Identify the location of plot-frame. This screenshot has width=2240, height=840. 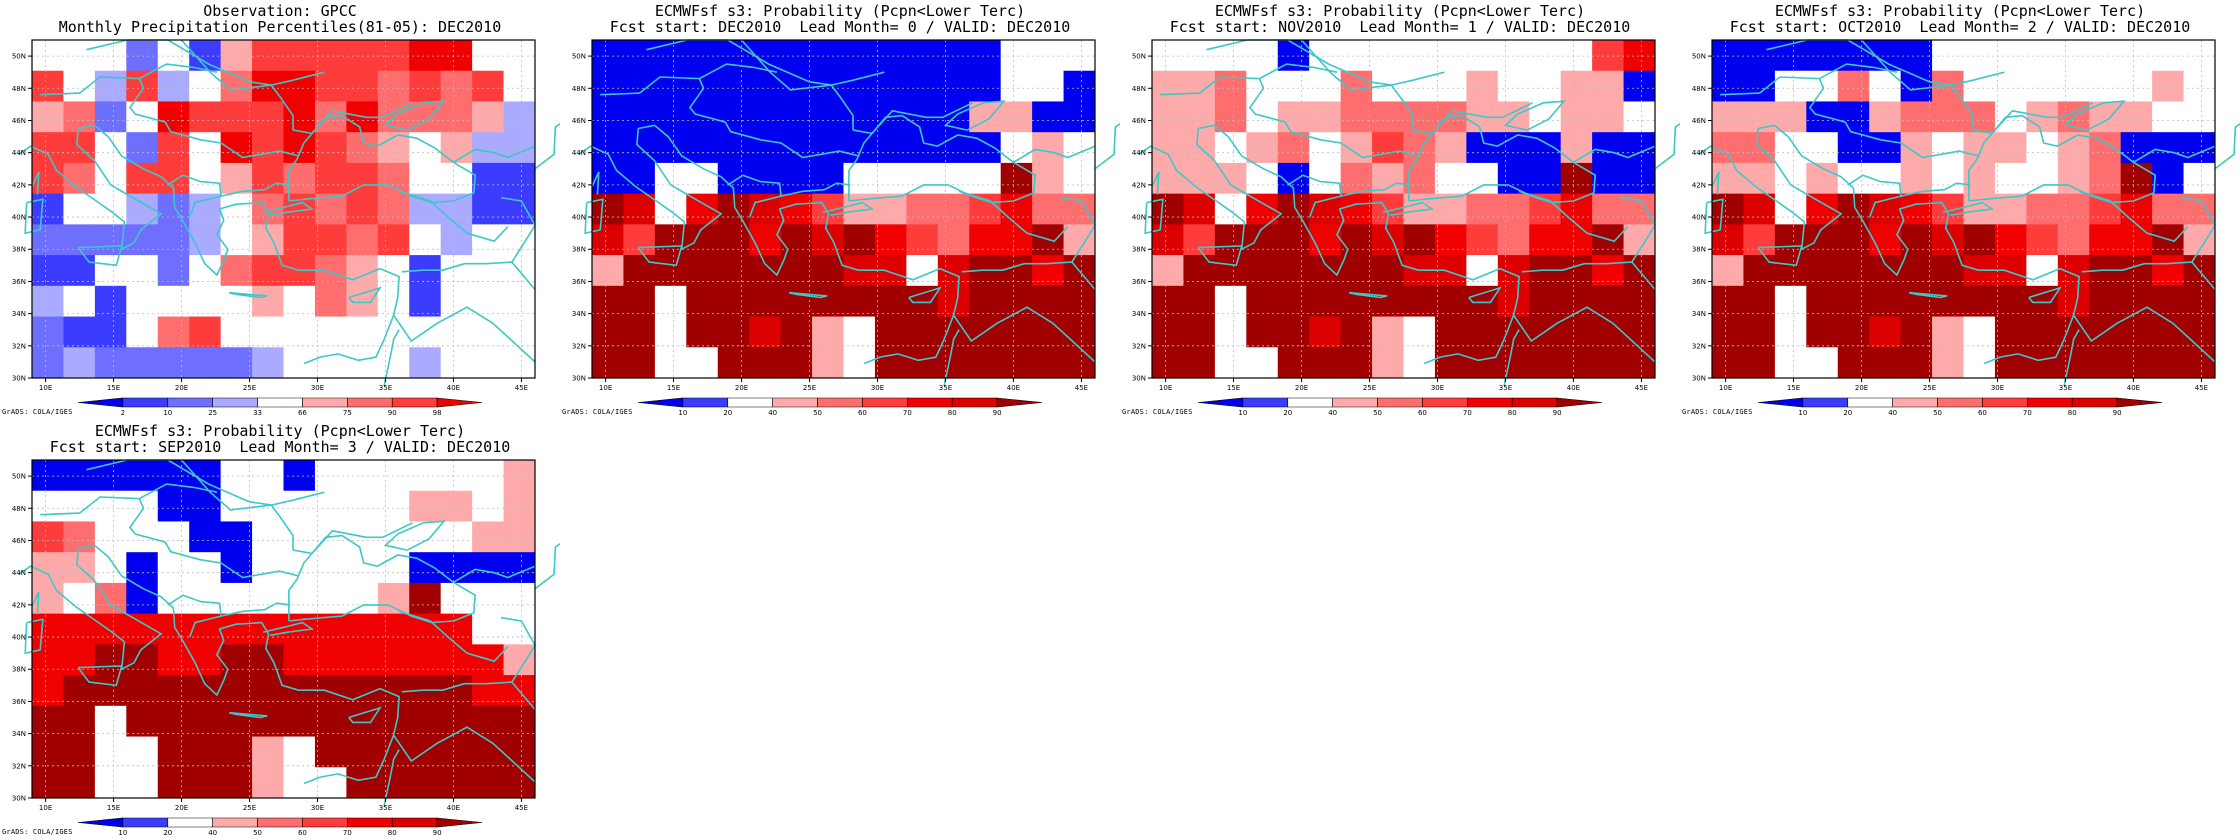
(283, 629).